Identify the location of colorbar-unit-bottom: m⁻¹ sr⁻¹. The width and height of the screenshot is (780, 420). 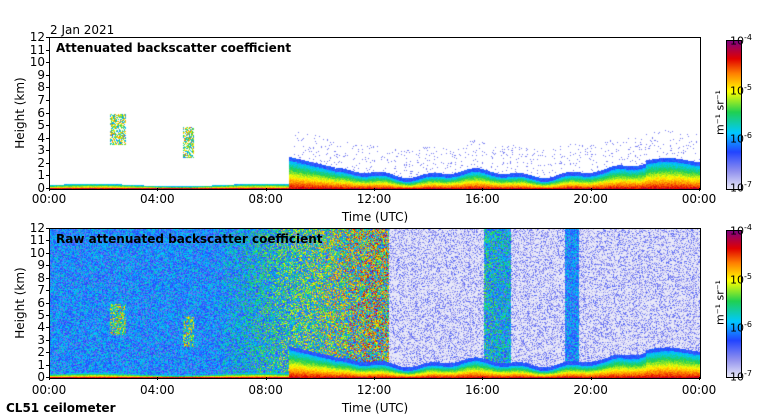
(720, 302).